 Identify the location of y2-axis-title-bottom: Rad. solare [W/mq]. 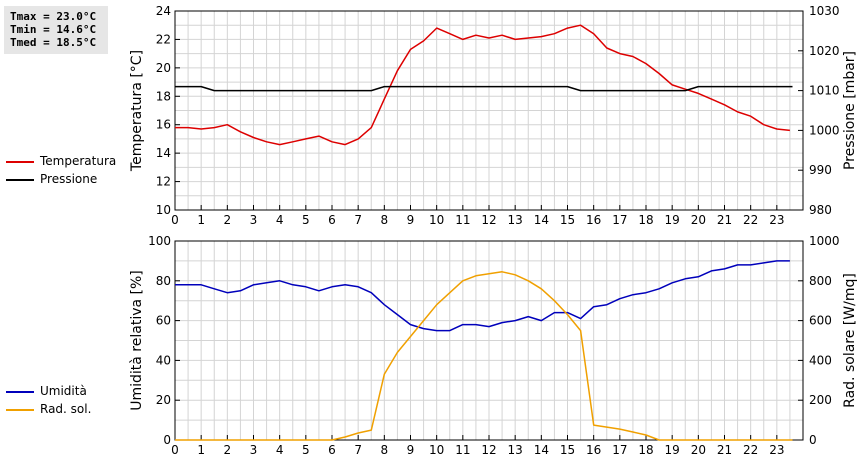
(850, 340).